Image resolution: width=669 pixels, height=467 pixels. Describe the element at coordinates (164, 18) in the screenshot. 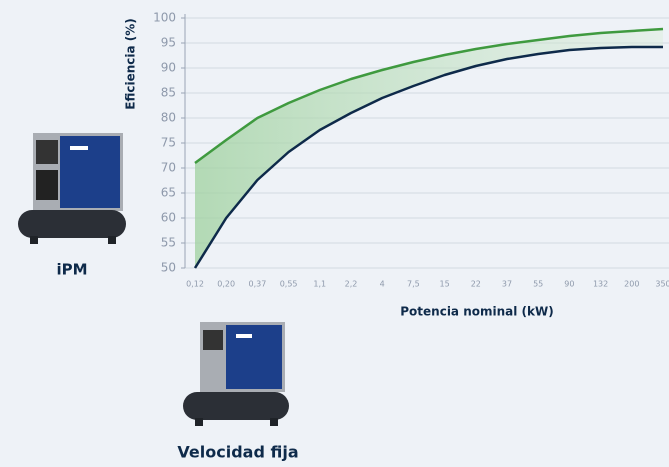

I see `y-tick-label: 100` at that location.